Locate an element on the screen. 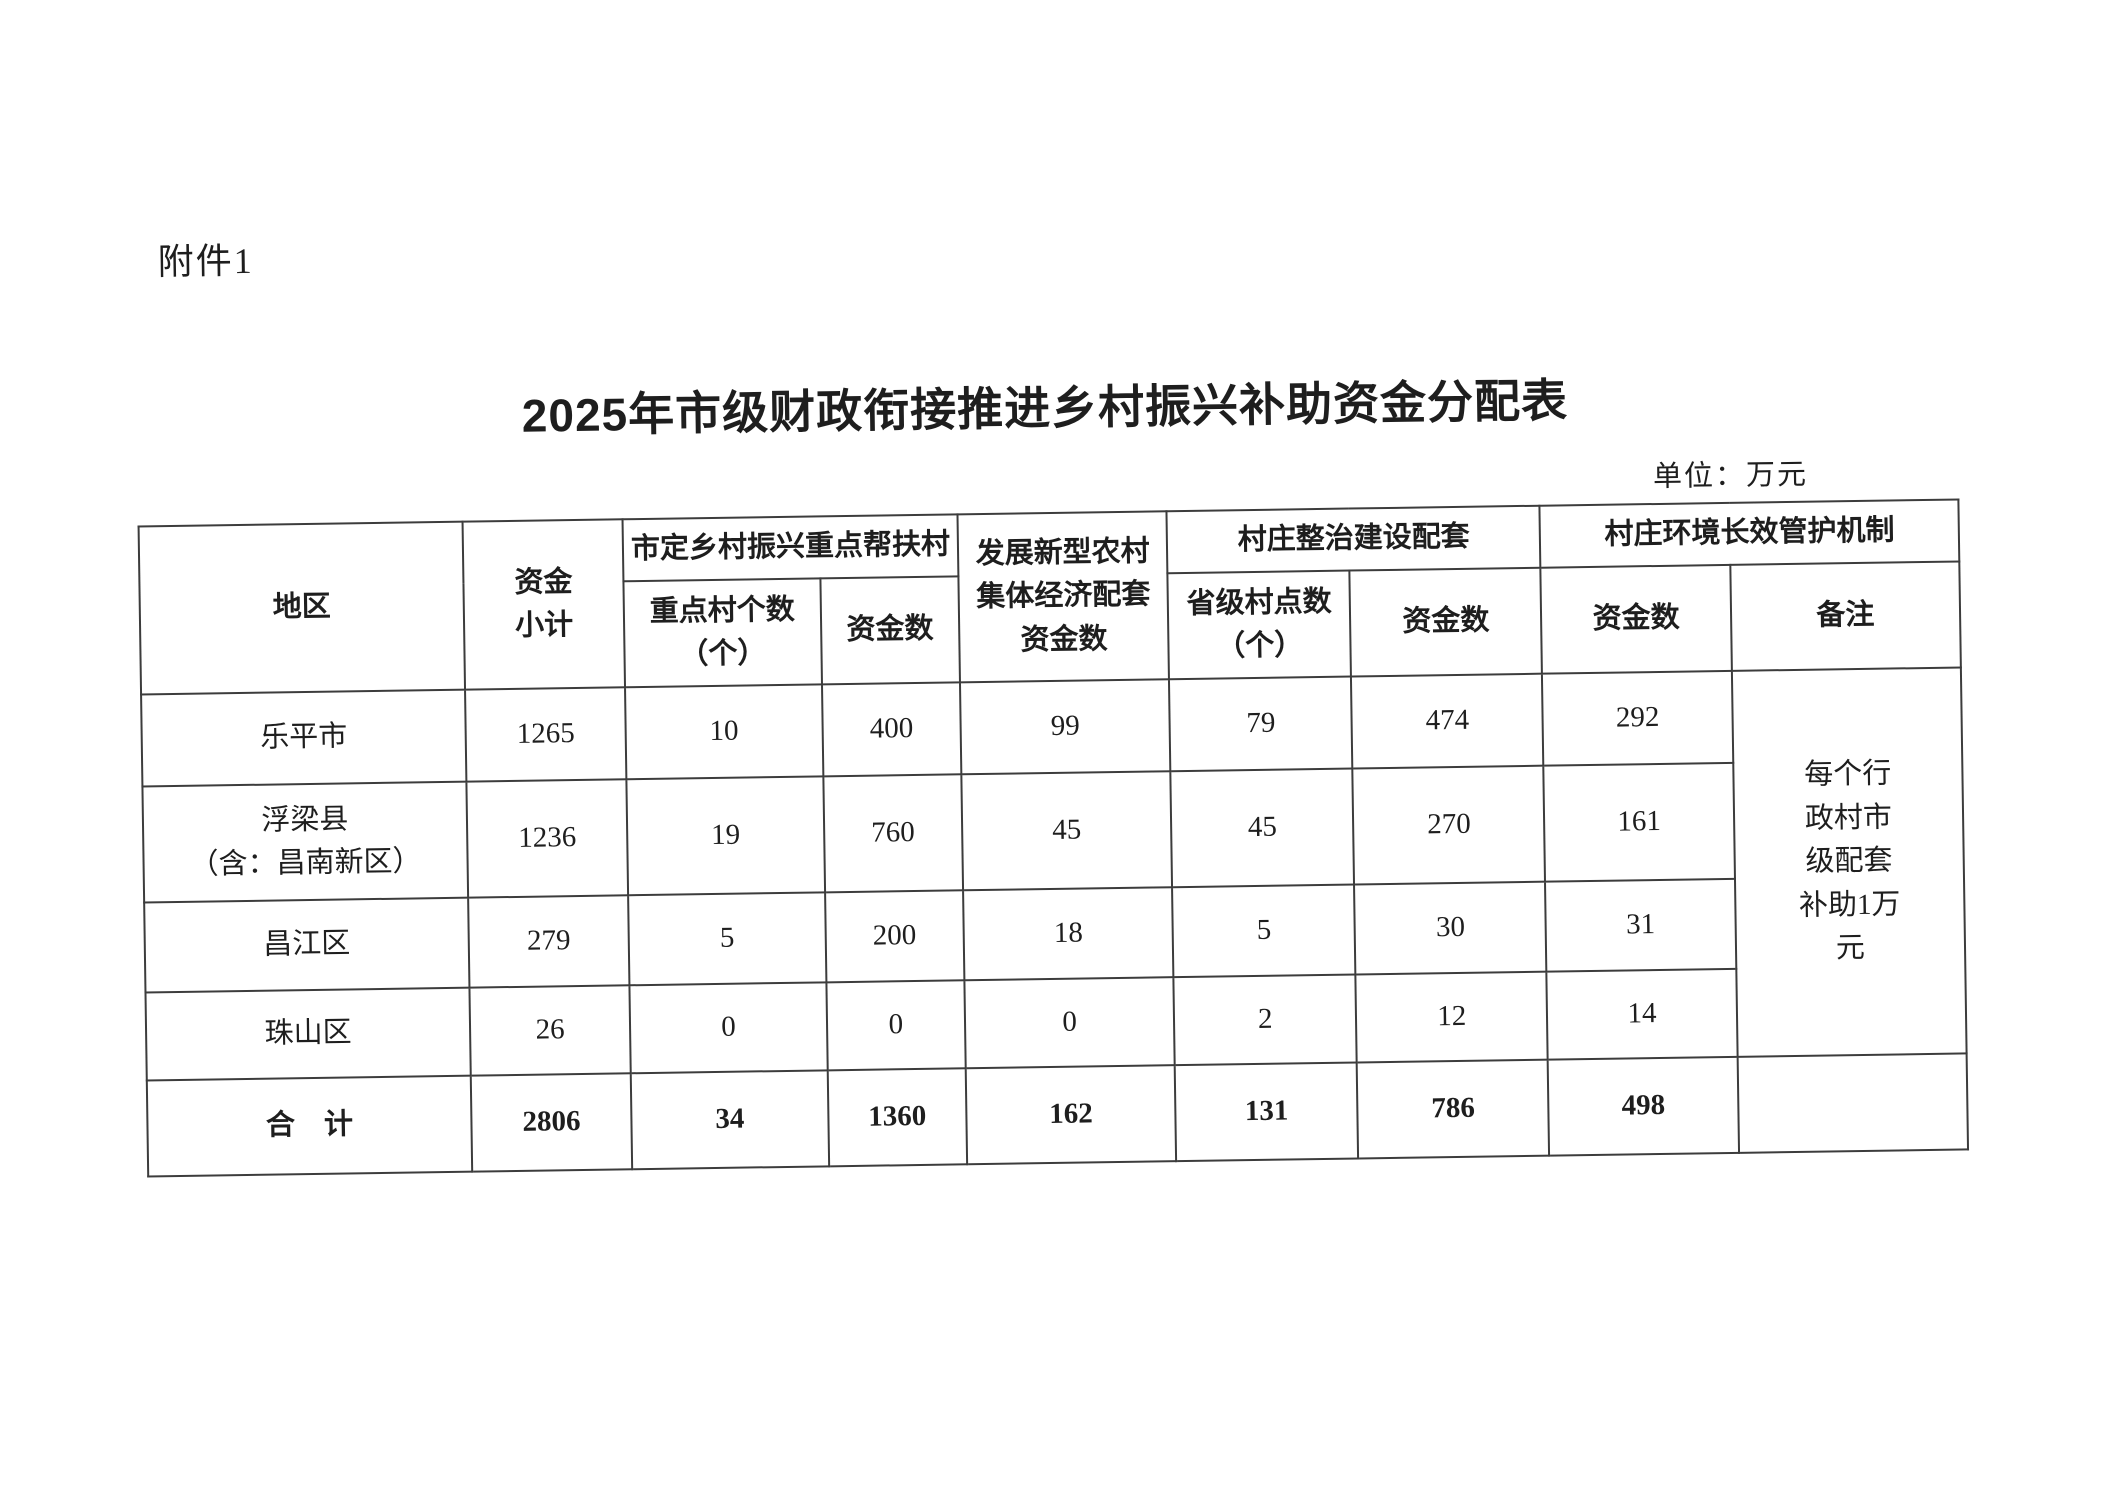  cell-key-village-count: 19 is located at coordinates (725, 835).